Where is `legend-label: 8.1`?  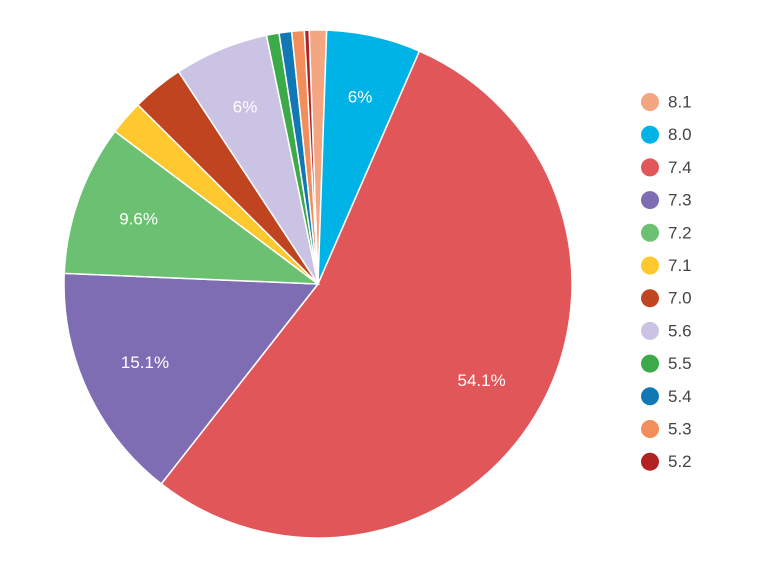 legend-label: 8.1 is located at coordinates (680, 101).